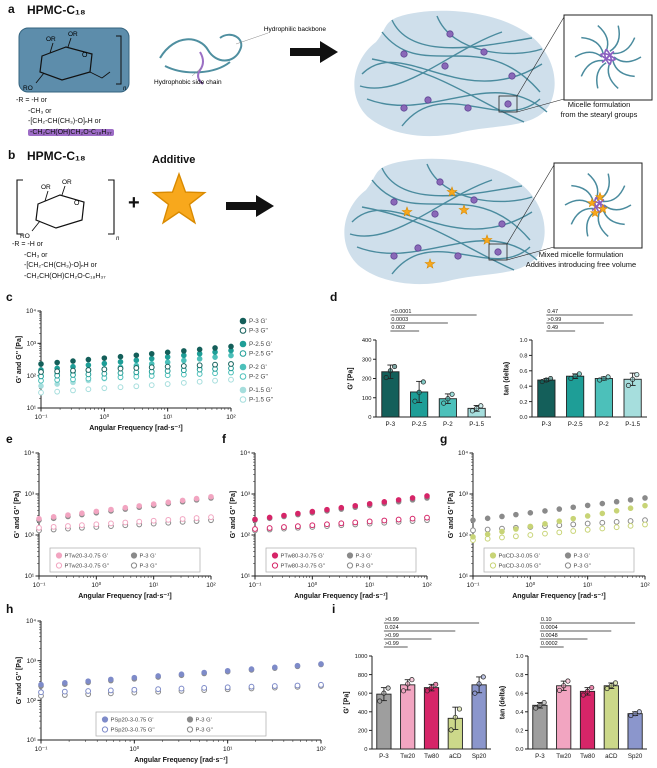 The width and height of the screenshot is (657, 768). I want to click on panel-g-label: g, so click(444, 439).